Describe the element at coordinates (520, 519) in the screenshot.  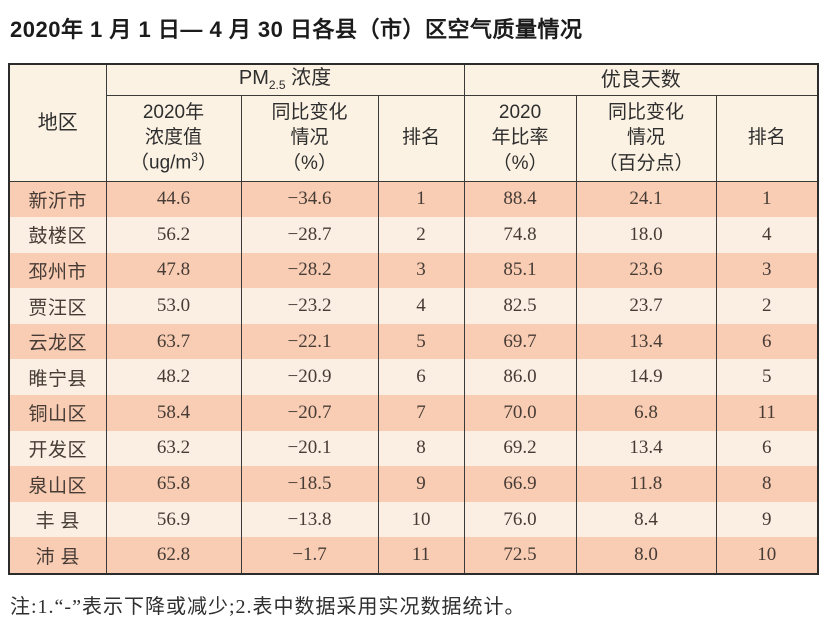
I see `cell-good-ratio: 76.0` at that location.